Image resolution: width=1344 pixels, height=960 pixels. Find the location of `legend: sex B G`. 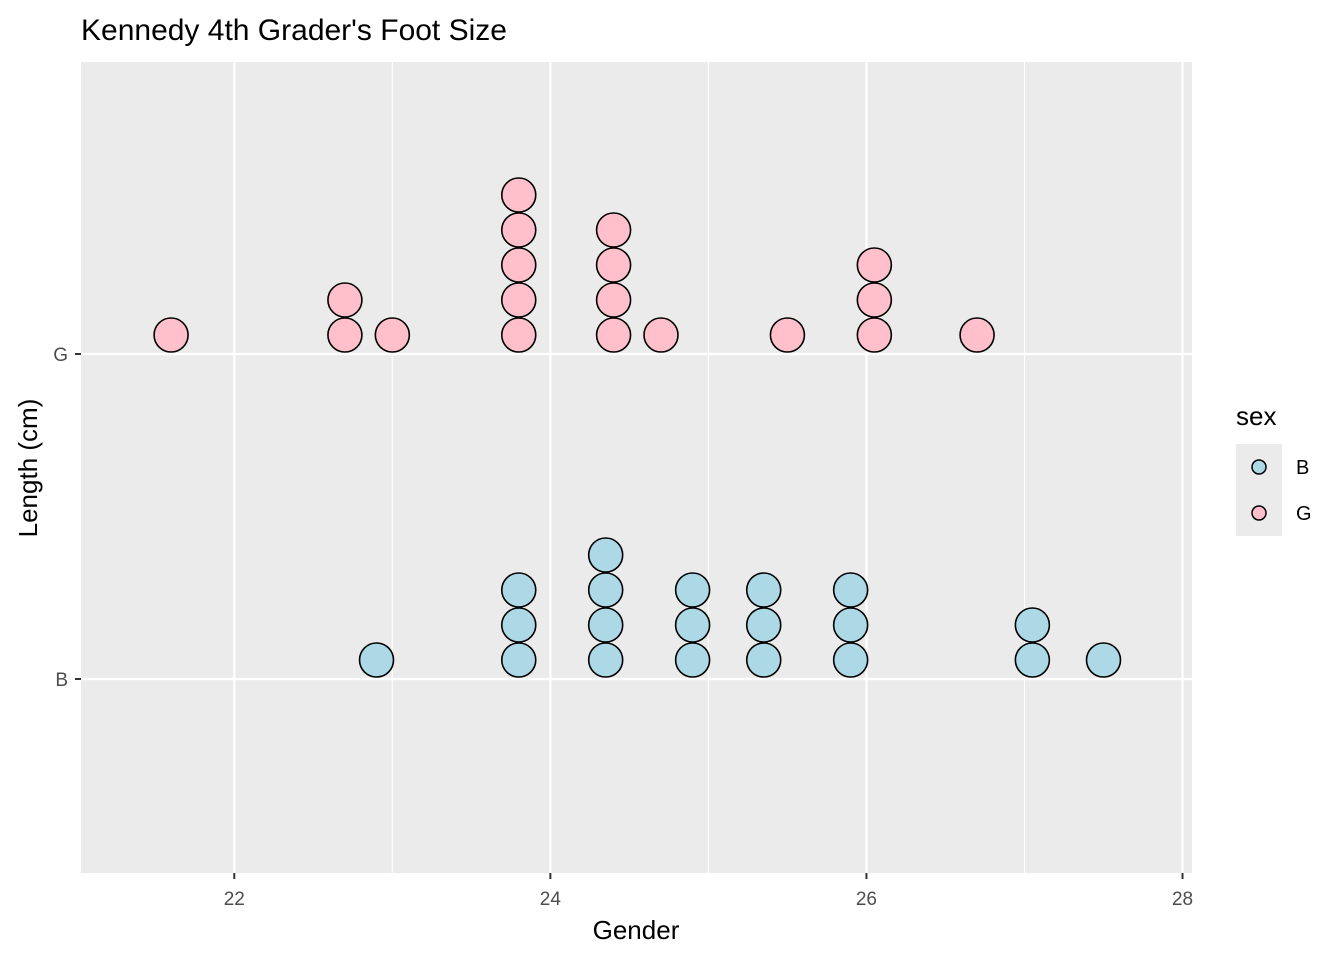

legend: sex B G is located at coordinates (1274, 468).